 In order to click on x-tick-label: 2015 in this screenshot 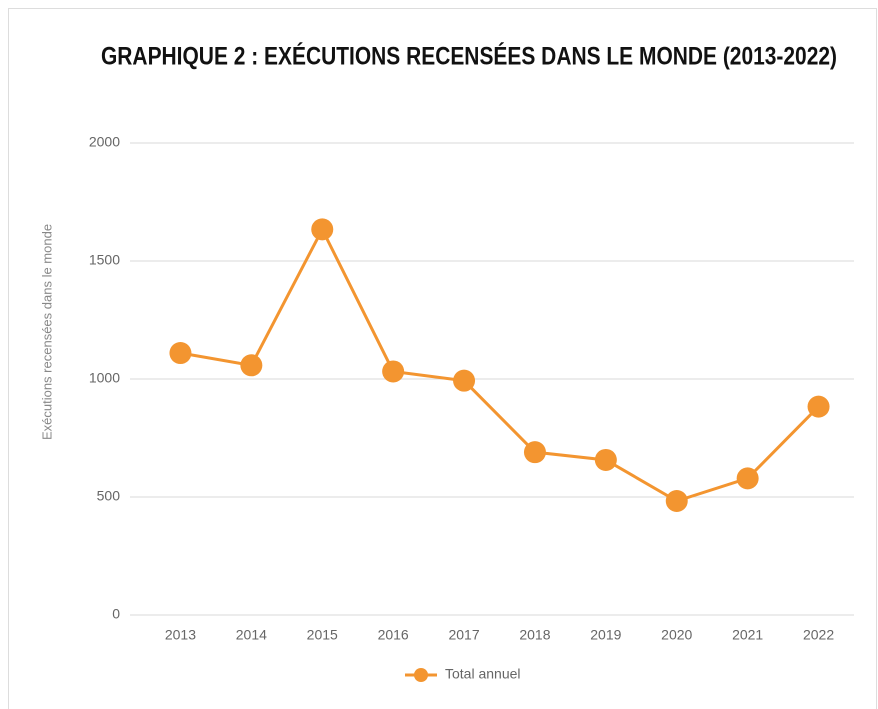, I will do `click(322, 635)`.